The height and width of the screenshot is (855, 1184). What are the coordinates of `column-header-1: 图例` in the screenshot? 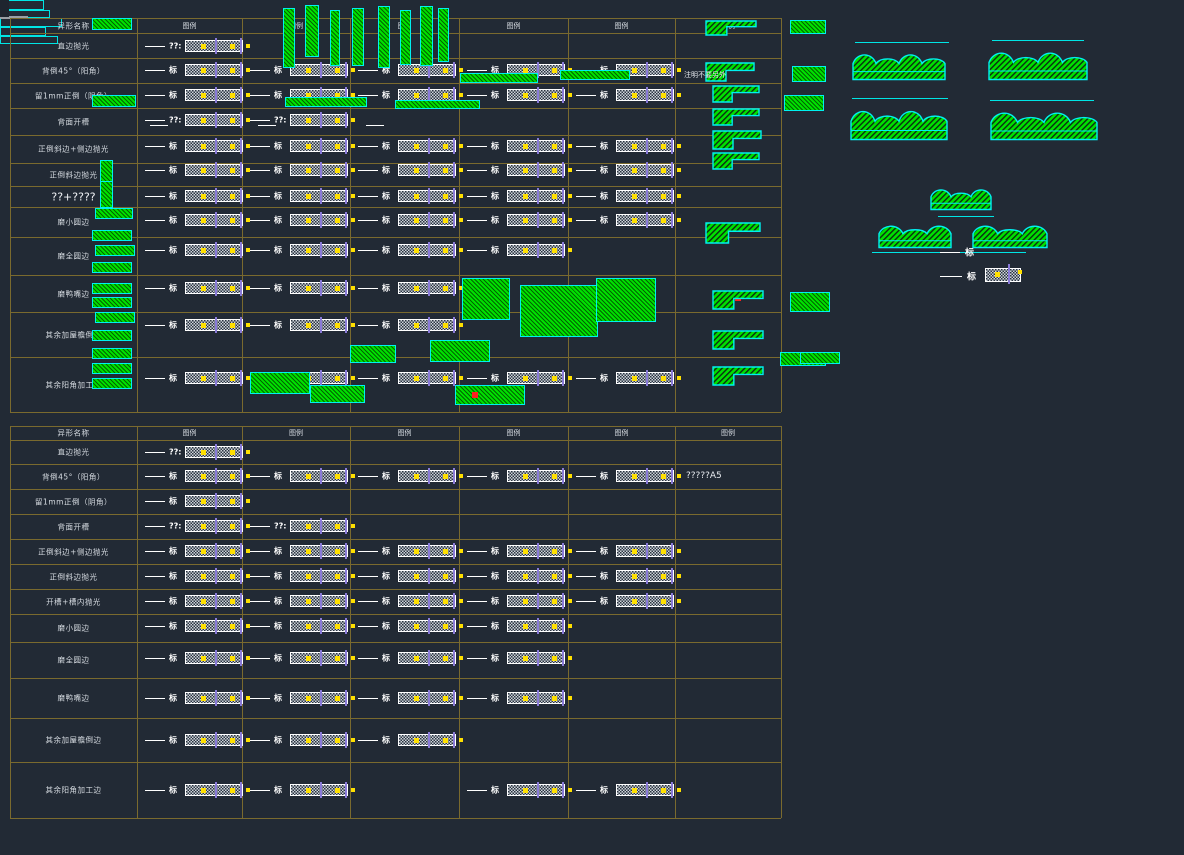 It's located at (189, 25).